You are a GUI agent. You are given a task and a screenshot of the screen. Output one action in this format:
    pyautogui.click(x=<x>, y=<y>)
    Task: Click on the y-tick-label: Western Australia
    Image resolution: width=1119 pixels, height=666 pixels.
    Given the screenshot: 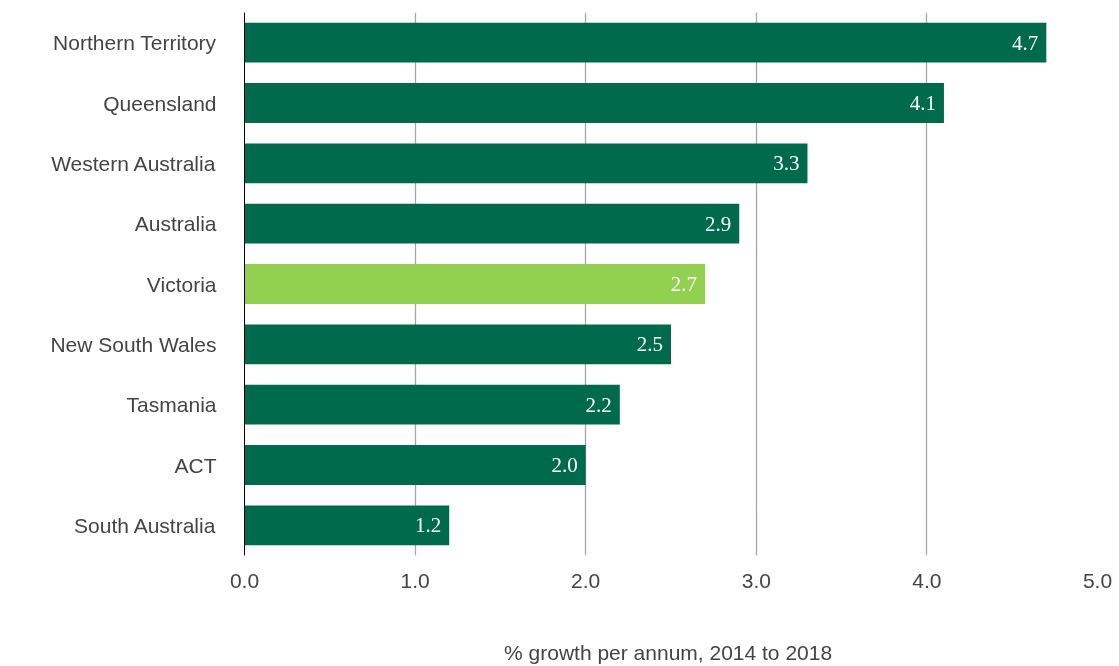 What is the action you would take?
    pyautogui.click(x=133, y=163)
    